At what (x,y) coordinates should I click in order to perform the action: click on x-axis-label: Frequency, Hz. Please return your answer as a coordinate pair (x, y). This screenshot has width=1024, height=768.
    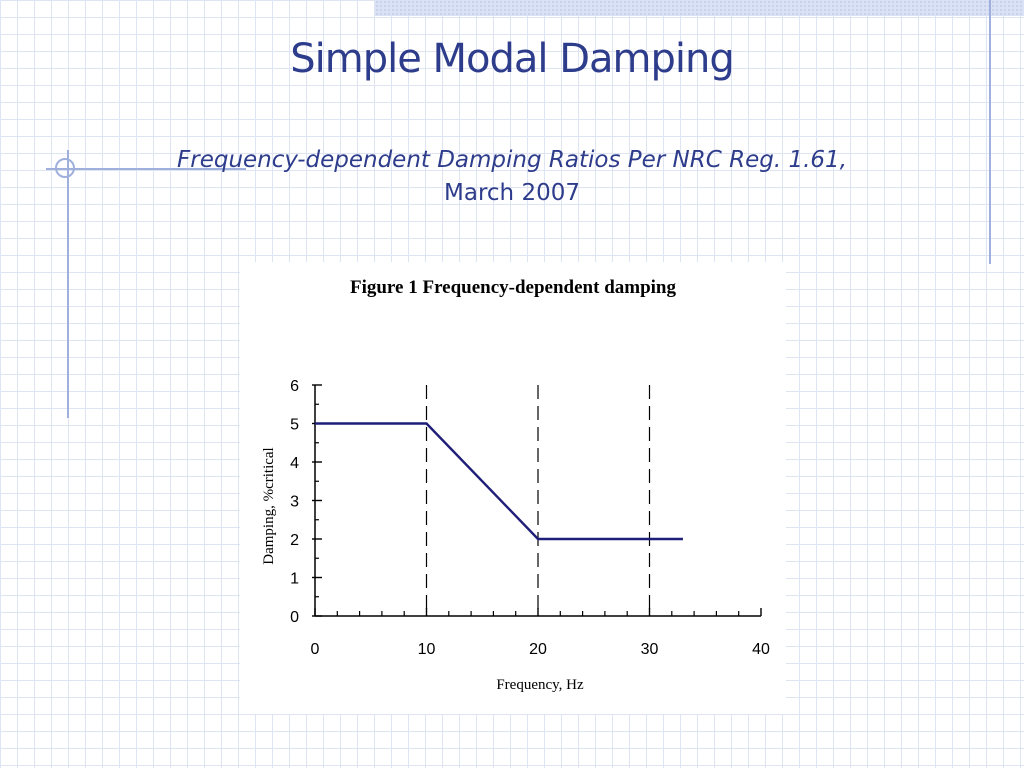
    Looking at the image, I should click on (540, 685).